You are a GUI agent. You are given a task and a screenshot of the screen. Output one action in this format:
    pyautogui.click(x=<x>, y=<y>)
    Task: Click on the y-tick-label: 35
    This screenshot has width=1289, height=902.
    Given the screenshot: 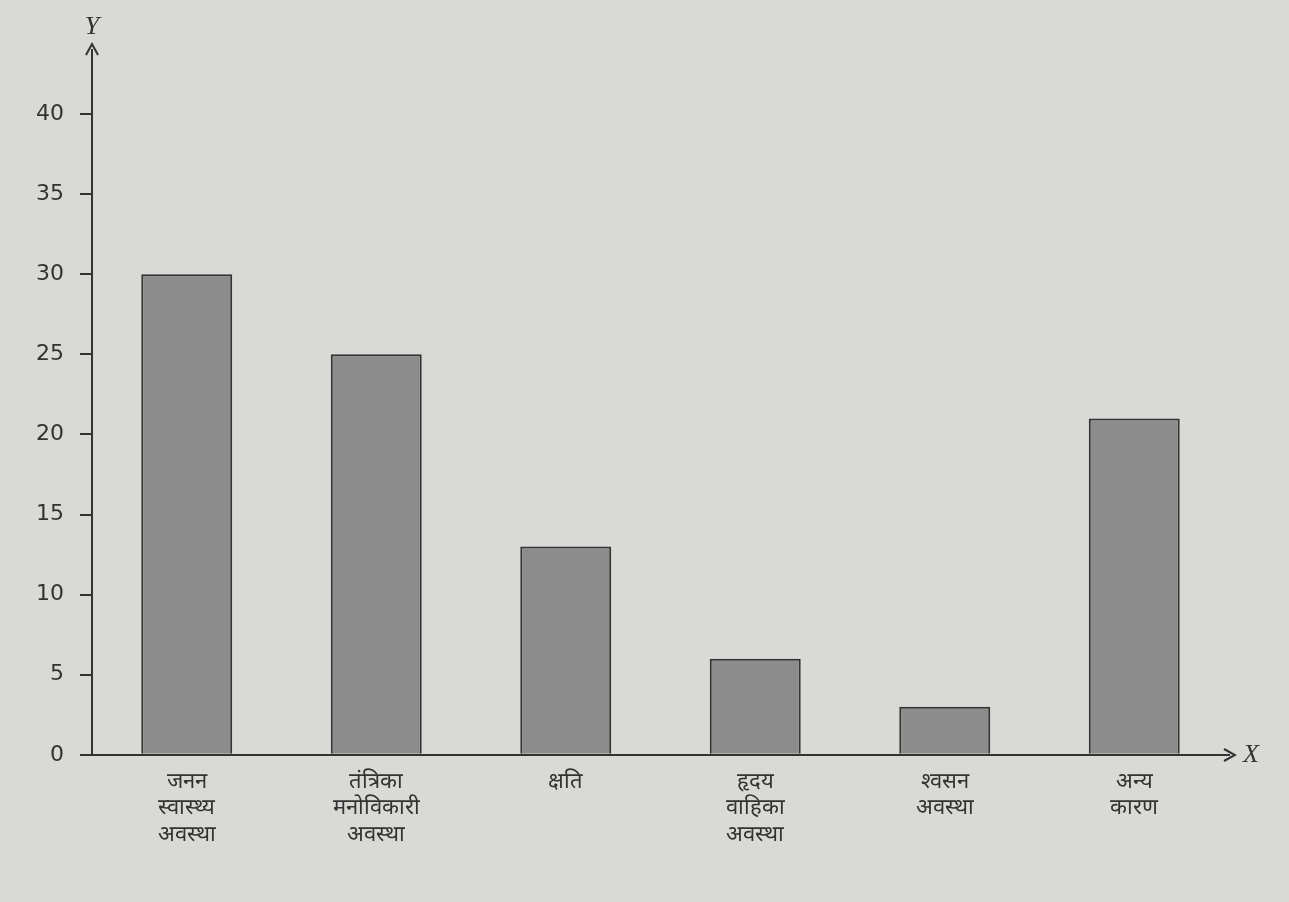 What is the action you would take?
    pyautogui.click(x=49, y=192)
    